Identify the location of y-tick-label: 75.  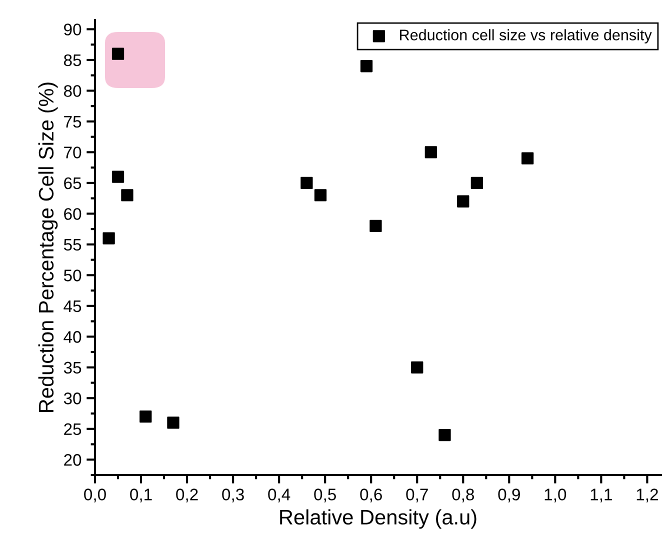
(73, 122).